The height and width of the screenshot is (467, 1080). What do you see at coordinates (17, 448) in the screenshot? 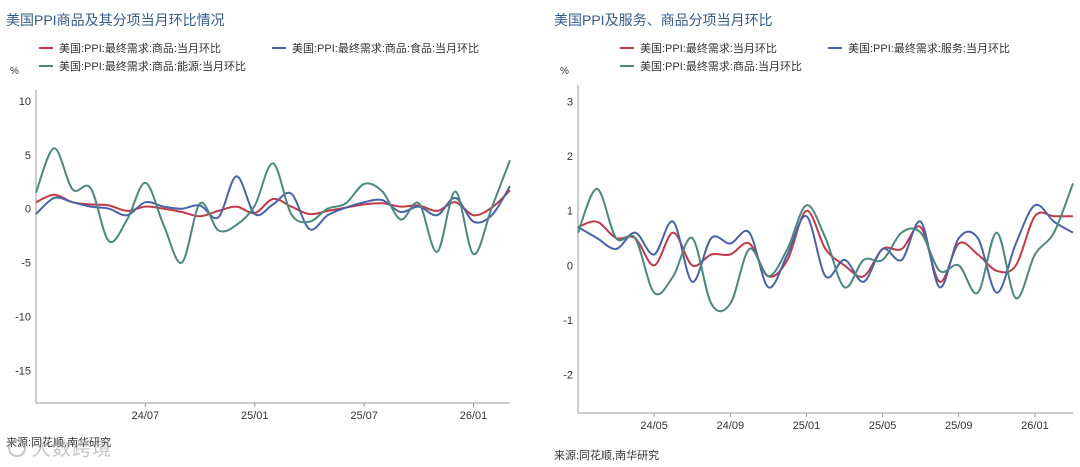
I see `watermark-logo-icon` at bounding box center [17, 448].